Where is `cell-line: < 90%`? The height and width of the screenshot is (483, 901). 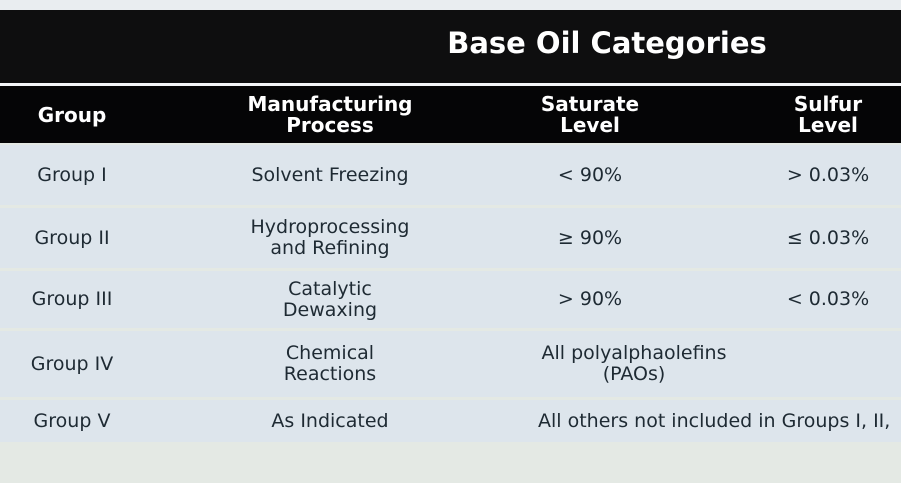
cell-line: < 90% is located at coordinates (590, 174).